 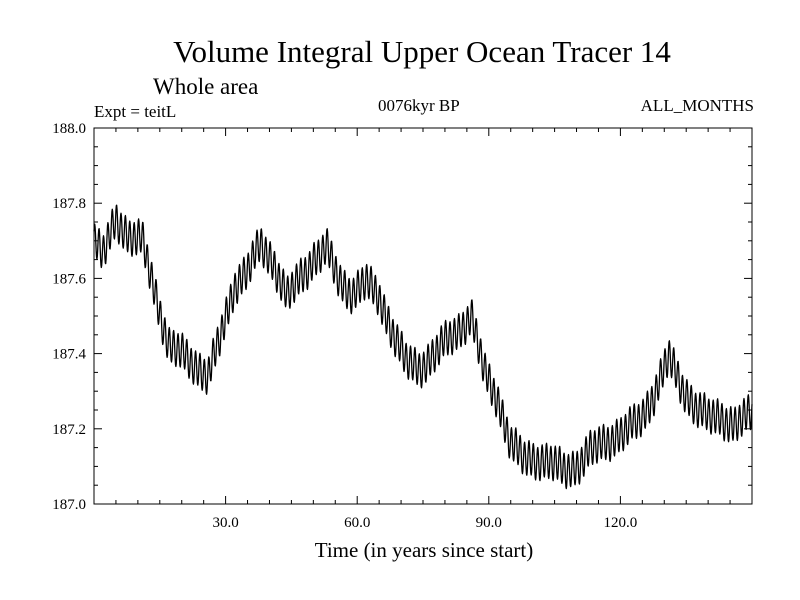 What do you see at coordinates (69, 279) in the screenshot?
I see `y-tick-label: 187.6` at bounding box center [69, 279].